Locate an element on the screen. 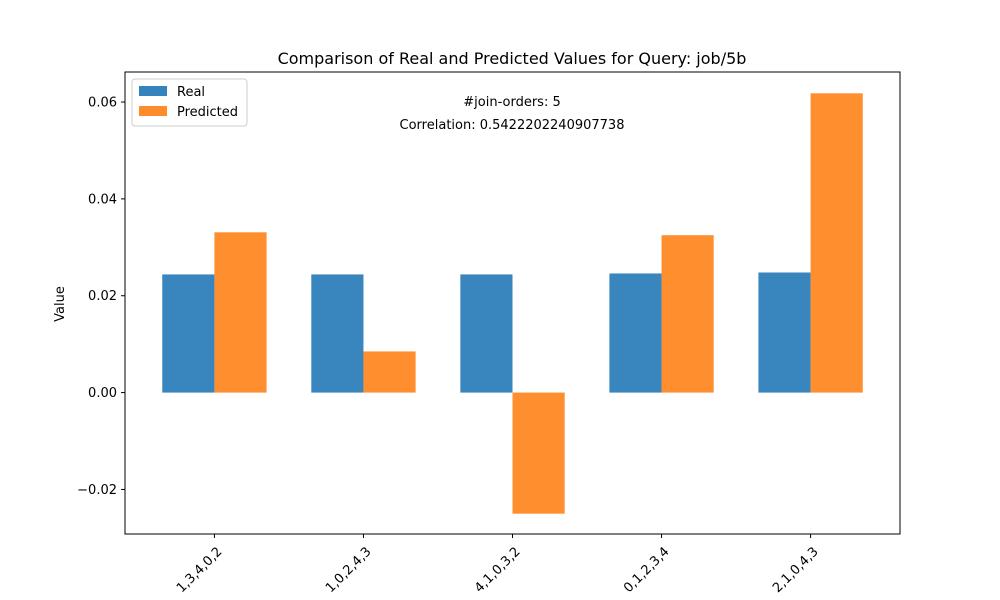 This screenshot has height=600, width=1000. y-tick-label: −0.02 is located at coordinates (97, 490).